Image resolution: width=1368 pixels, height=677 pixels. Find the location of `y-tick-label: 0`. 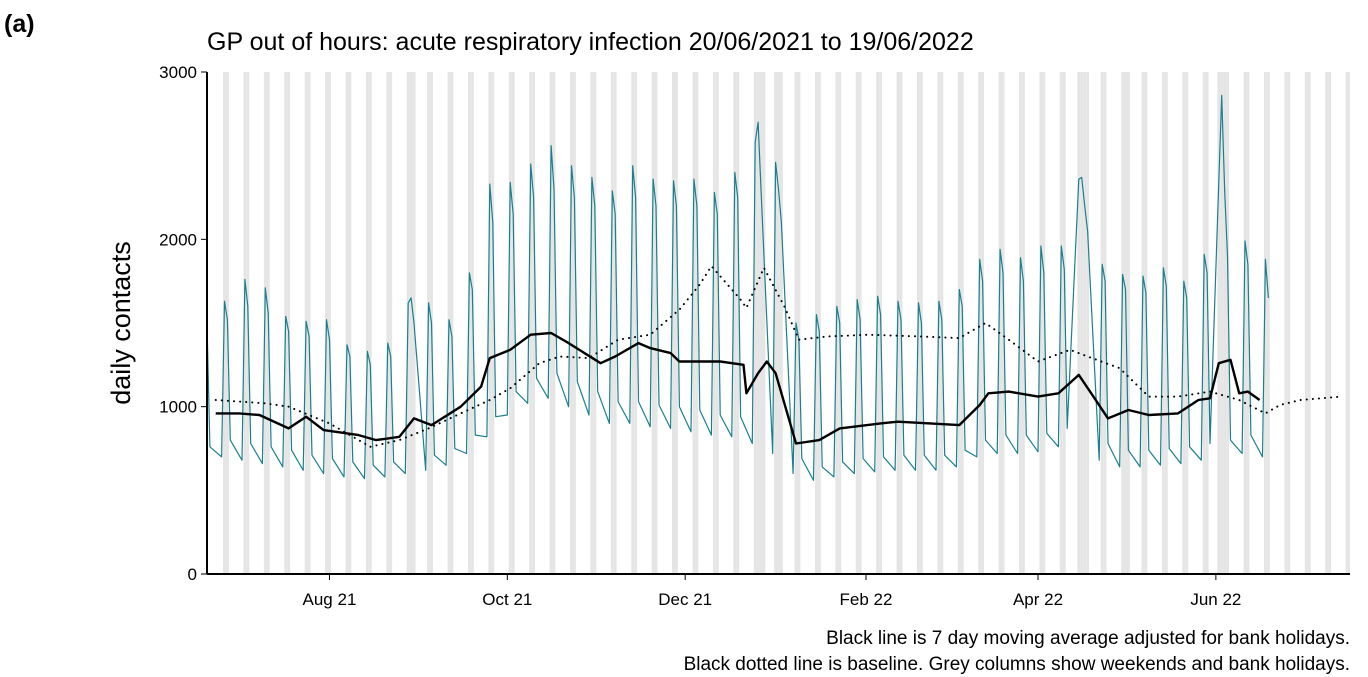

y-tick-label: 0 is located at coordinates (192, 574).